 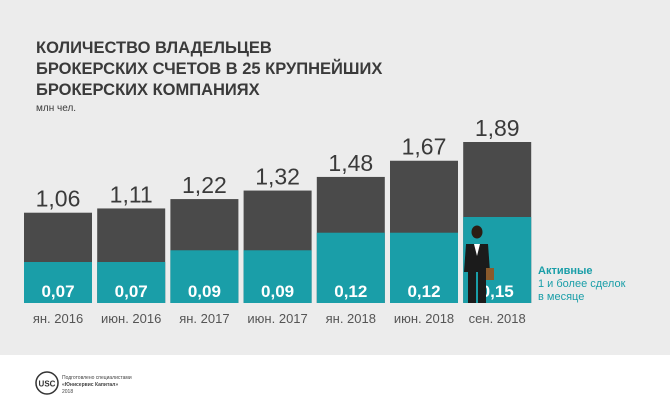 I want to click on category-label: июн. 2017, so click(x=277, y=318).